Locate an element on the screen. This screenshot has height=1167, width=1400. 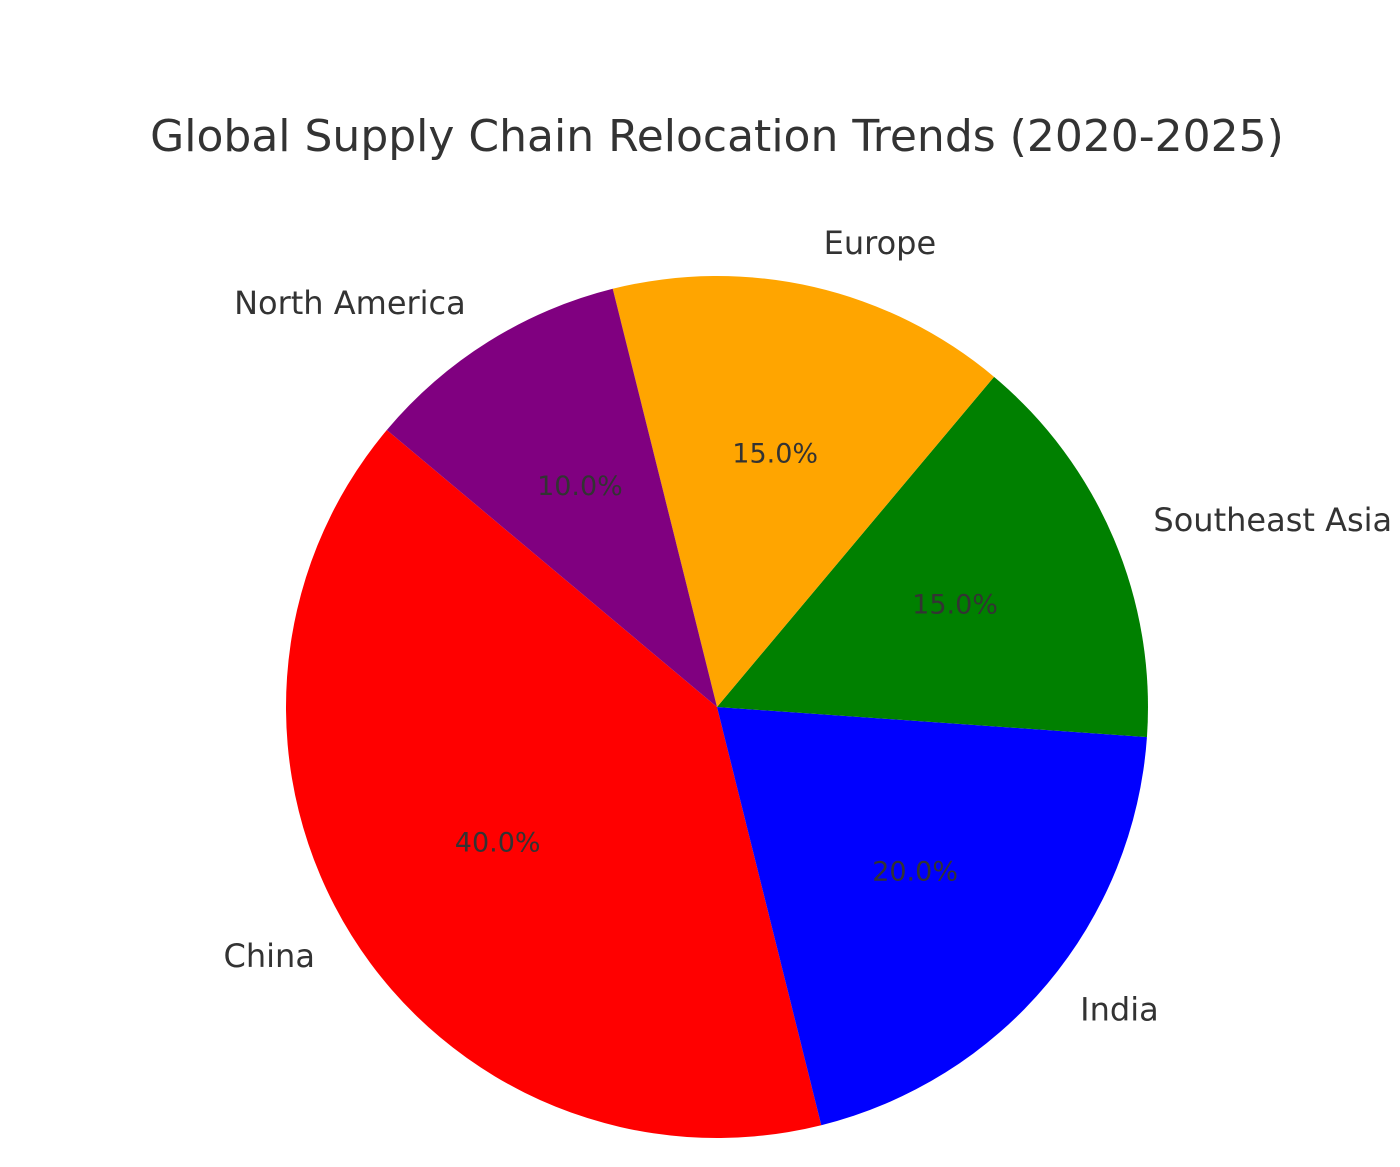
percent-label-china: 40.0% is located at coordinates (498, 843).